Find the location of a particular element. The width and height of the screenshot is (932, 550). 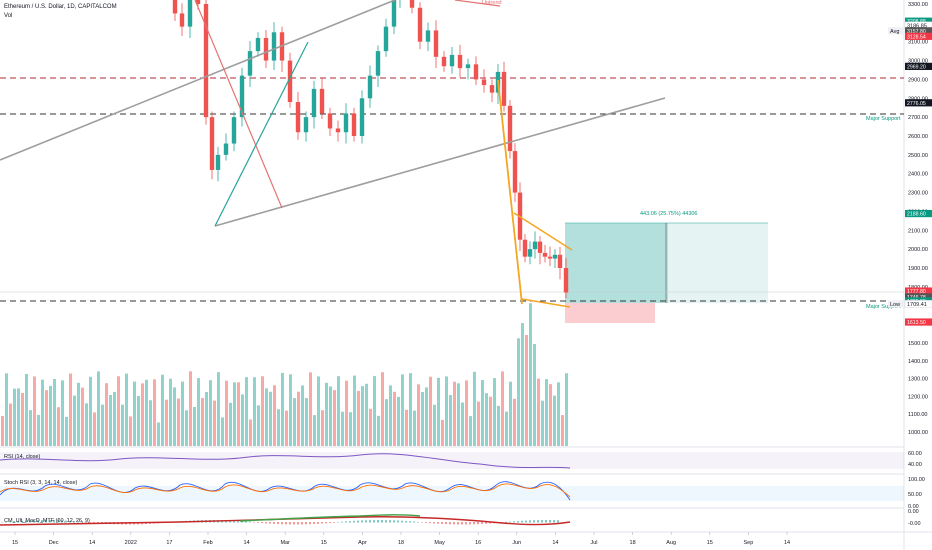

macd-line is located at coordinates (285, 521).